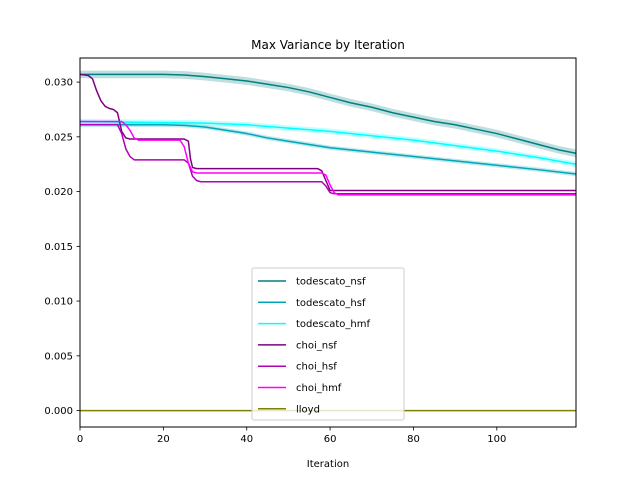  Describe the element at coordinates (413, 439) in the screenshot. I see `x-tick-label: 80` at that location.